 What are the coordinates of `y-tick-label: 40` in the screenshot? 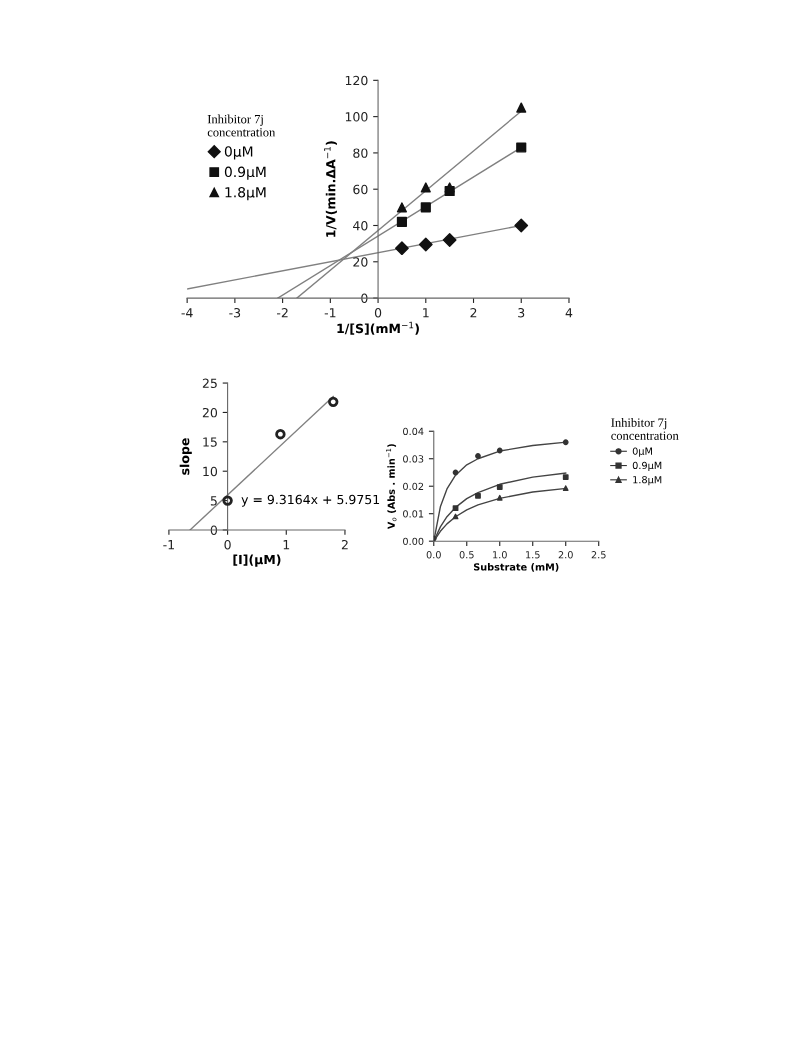 It's located at (360, 225).